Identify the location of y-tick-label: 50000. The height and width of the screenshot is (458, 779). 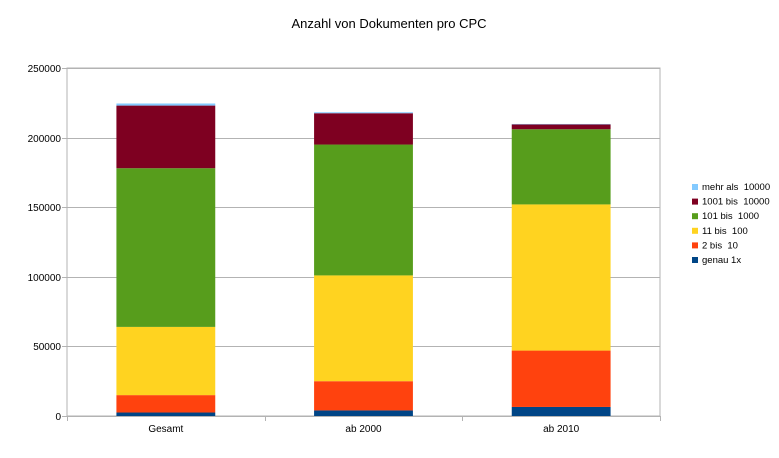
(47, 347).